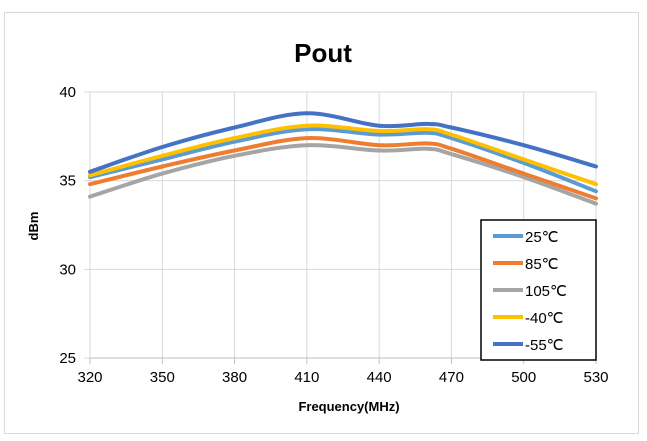  I want to click on legend: 25℃ 85℃ 105℃ -40℃ -55℃, so click(538, 290).